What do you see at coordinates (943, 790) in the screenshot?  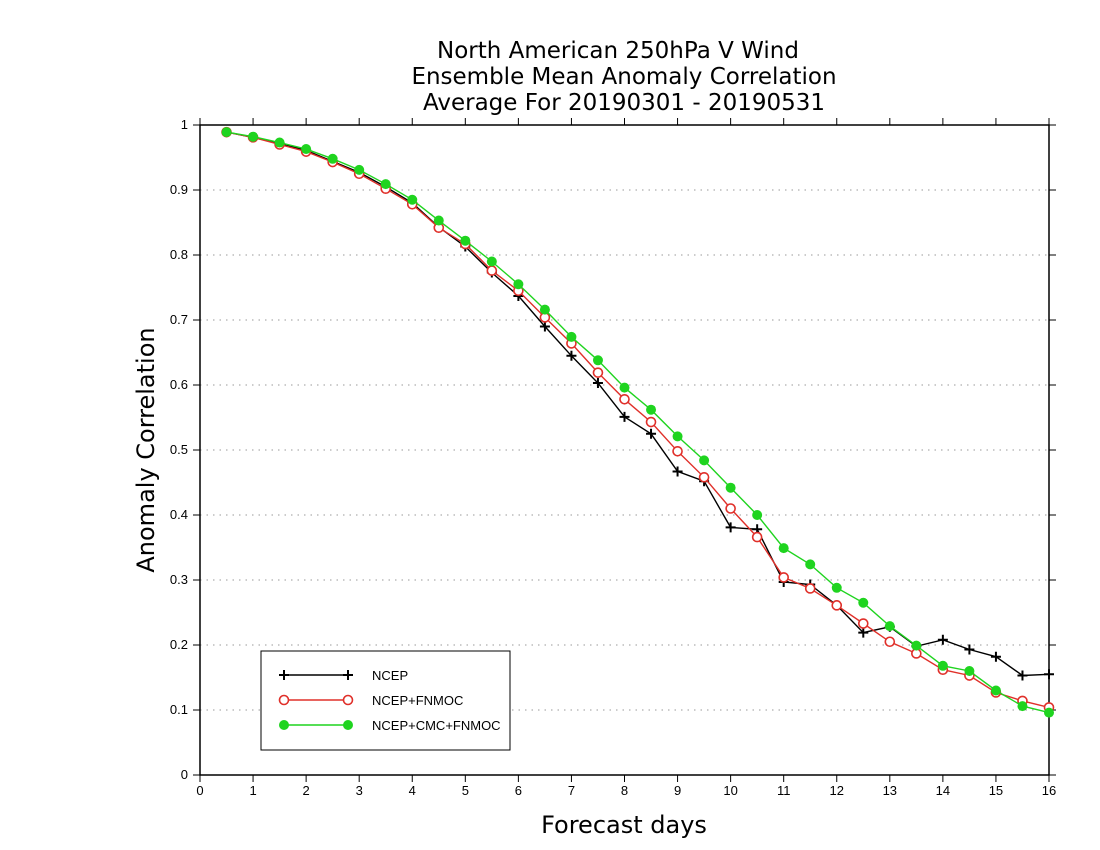 I see `x-tick-label: 14` at bounding box center [943, 790].